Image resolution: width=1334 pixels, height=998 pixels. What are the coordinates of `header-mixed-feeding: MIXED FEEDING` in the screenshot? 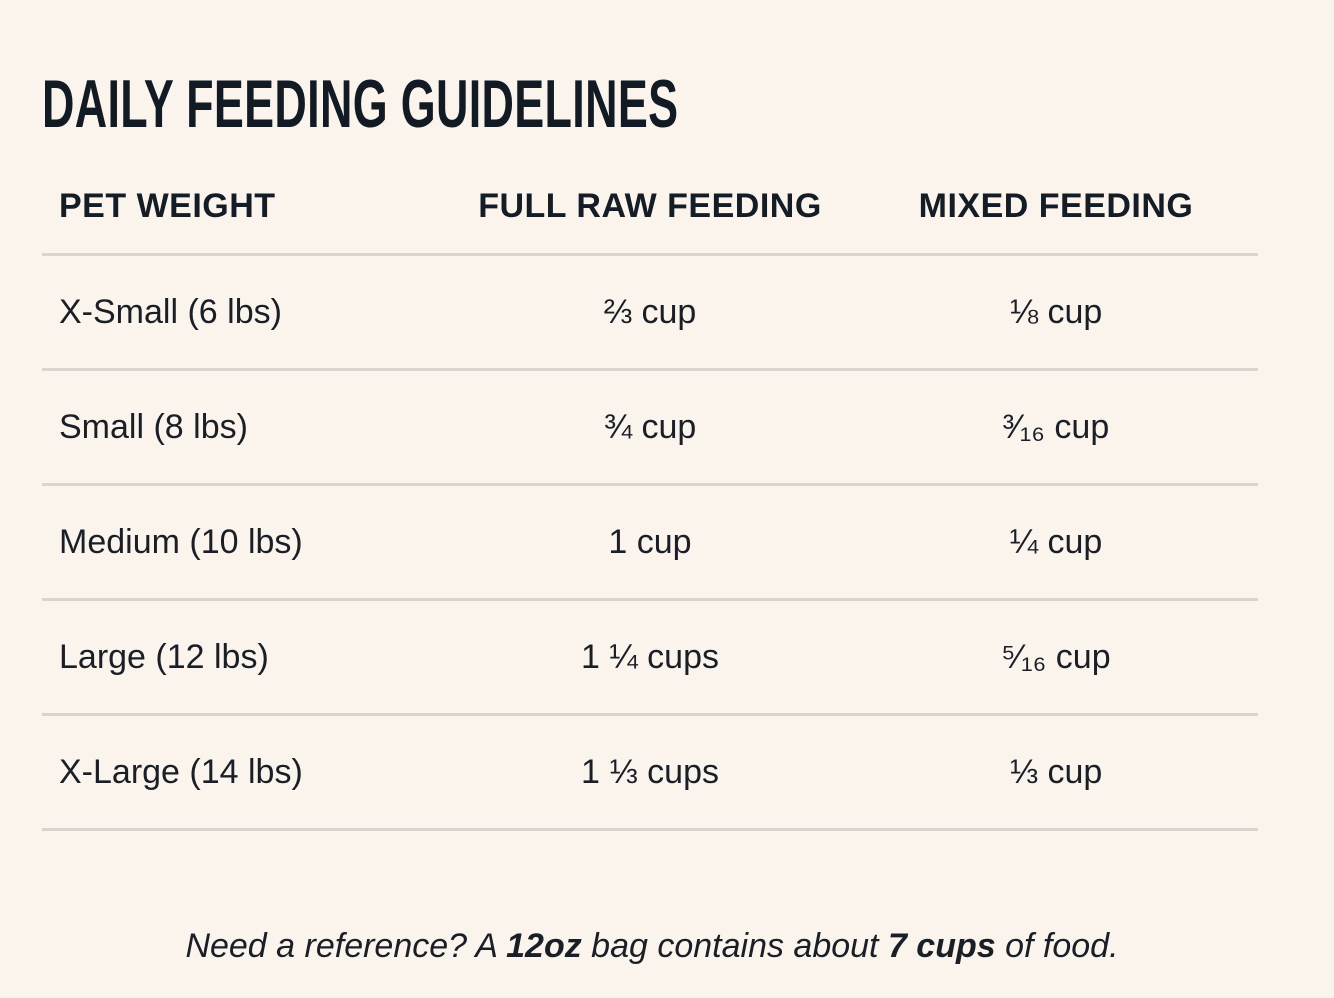 It's located at (1056, 206).